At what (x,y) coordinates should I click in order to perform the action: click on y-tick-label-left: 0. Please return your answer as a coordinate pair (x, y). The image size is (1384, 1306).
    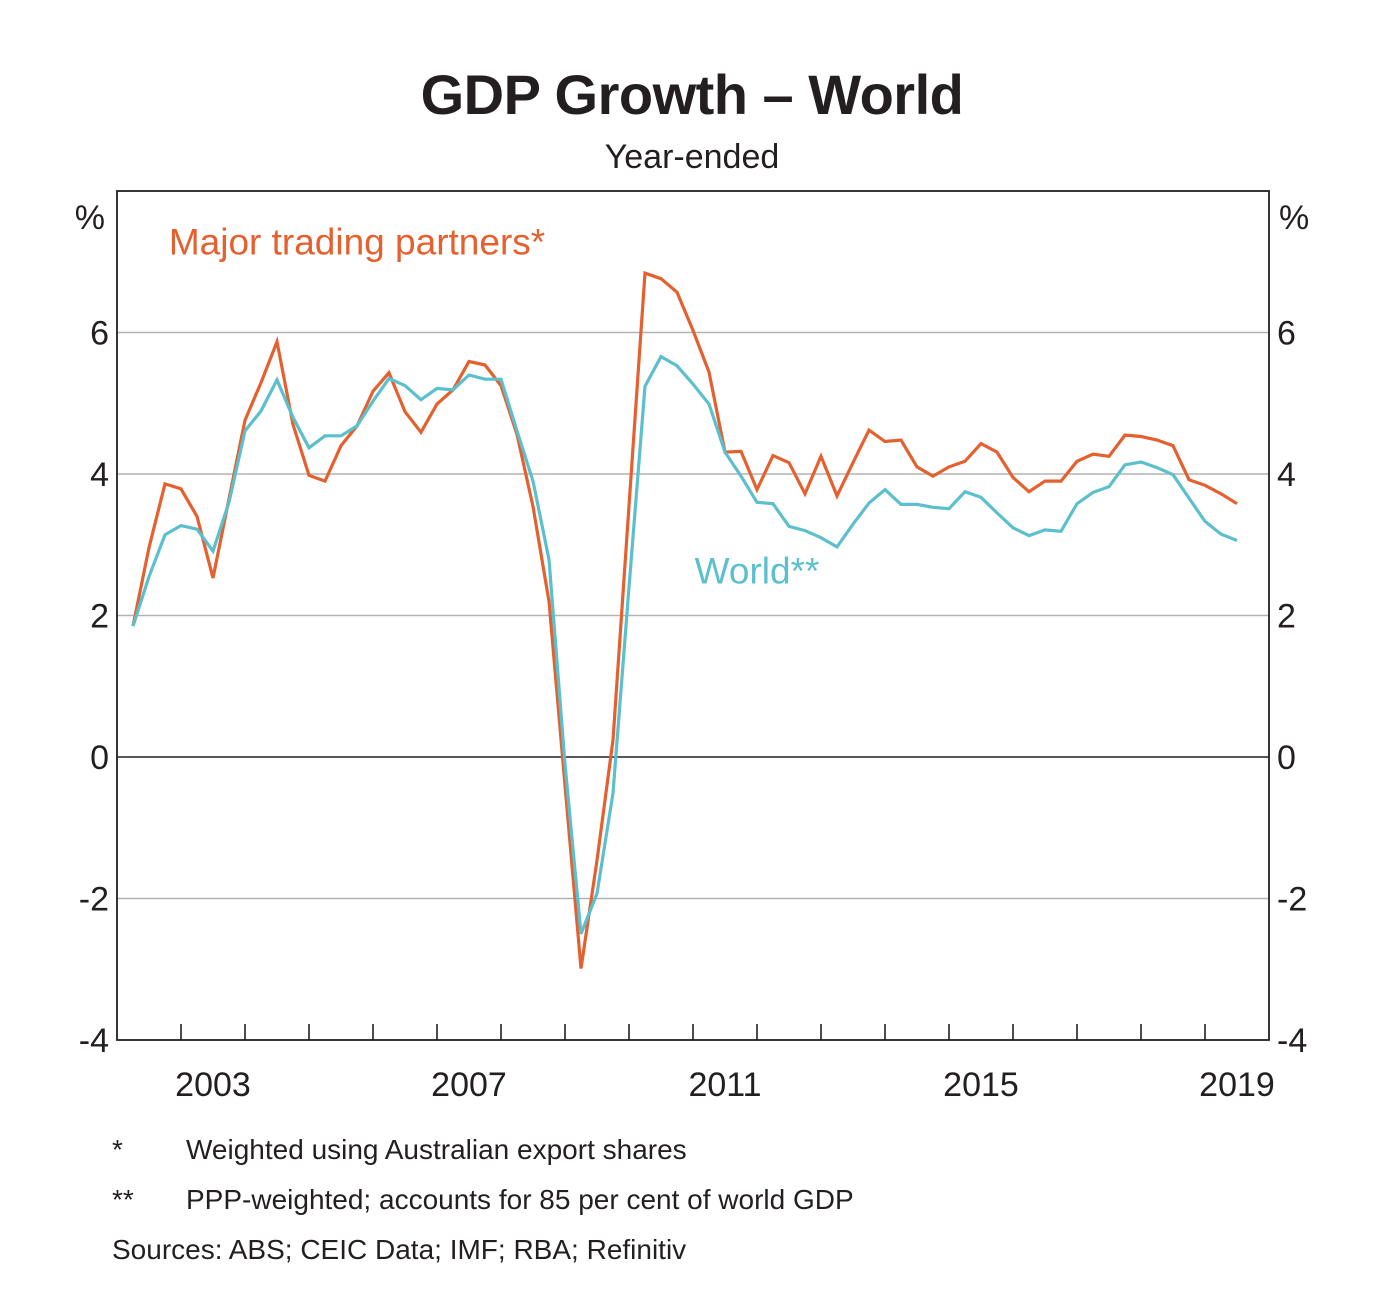
    Looking at the image, I should click on (99, 758).